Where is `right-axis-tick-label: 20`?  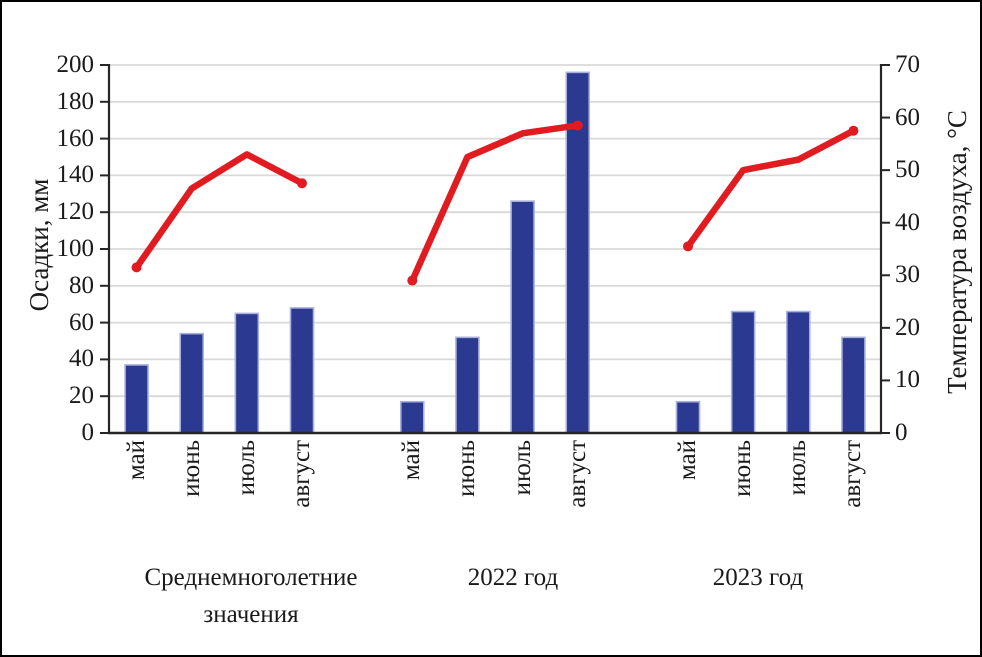 right-axis-tick-label: 20 is located at coordinates (907, 327).